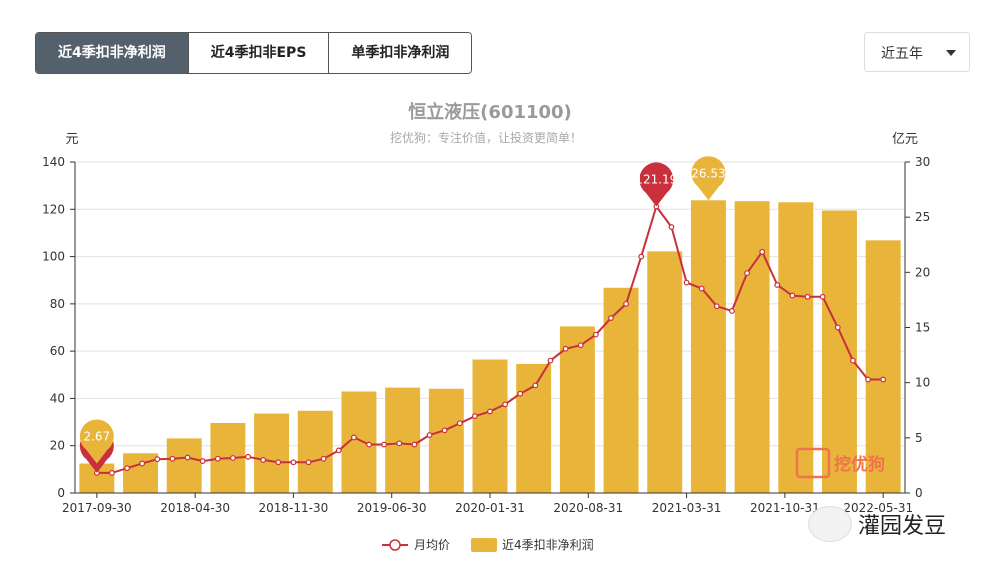  What do you see at coordinates (432, 545) in the screenshot?
I see `legend-line-label: 月均价` at bounding box center [432, 545].